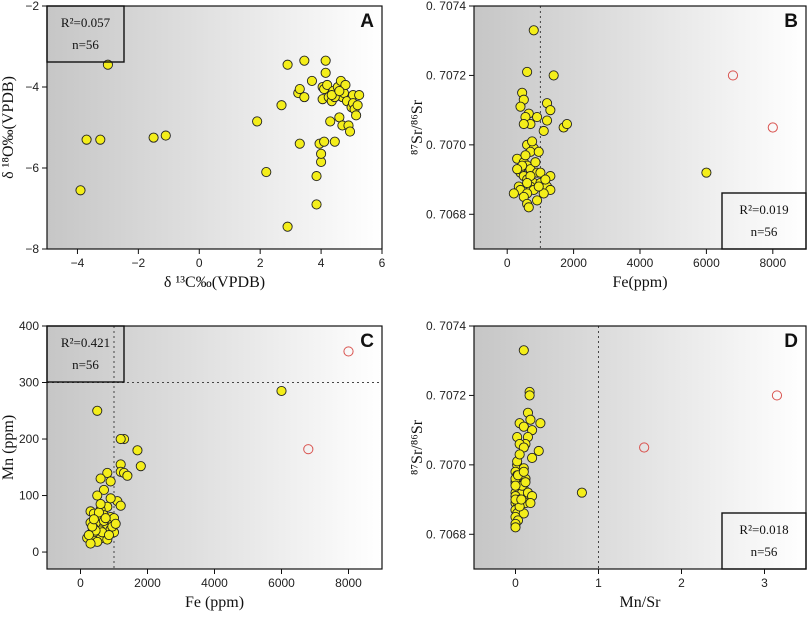 The width and height of the screenshot is (809, 642). I want to click on r-squared-label: R²=0.057, so click(86, 22).